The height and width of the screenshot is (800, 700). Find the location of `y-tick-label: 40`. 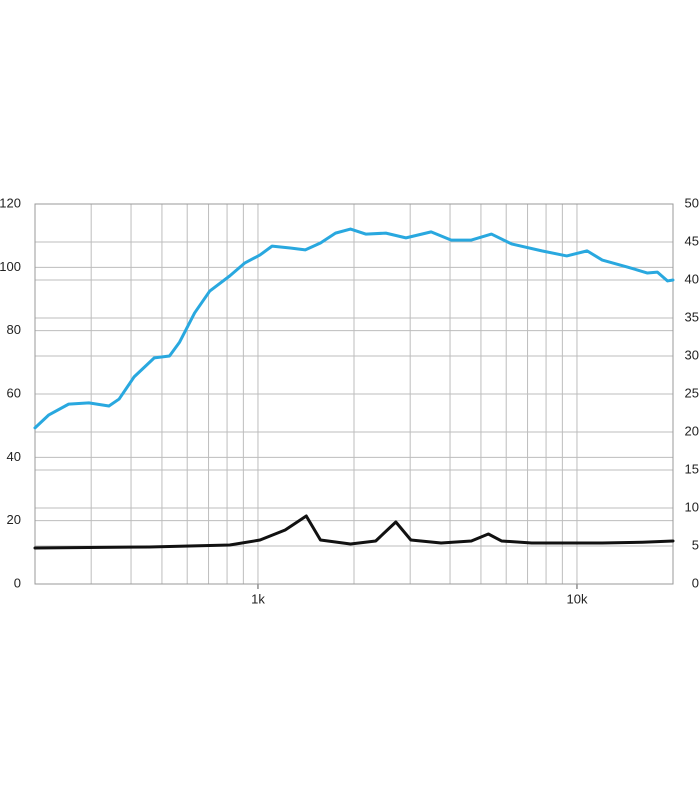

y-tick-label: 40 is located at coordinates (14, 456).